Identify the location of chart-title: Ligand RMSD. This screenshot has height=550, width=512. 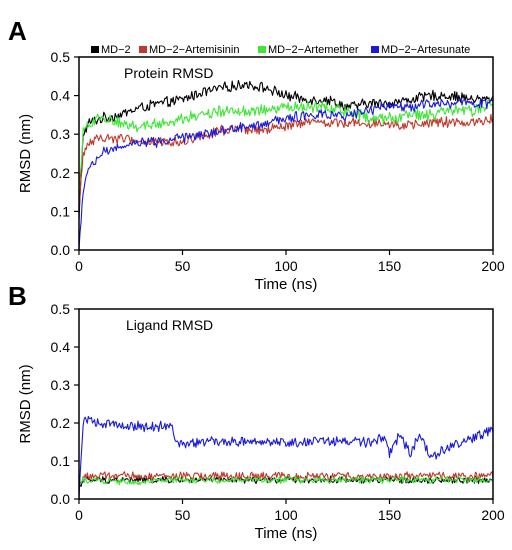
(169, 325).